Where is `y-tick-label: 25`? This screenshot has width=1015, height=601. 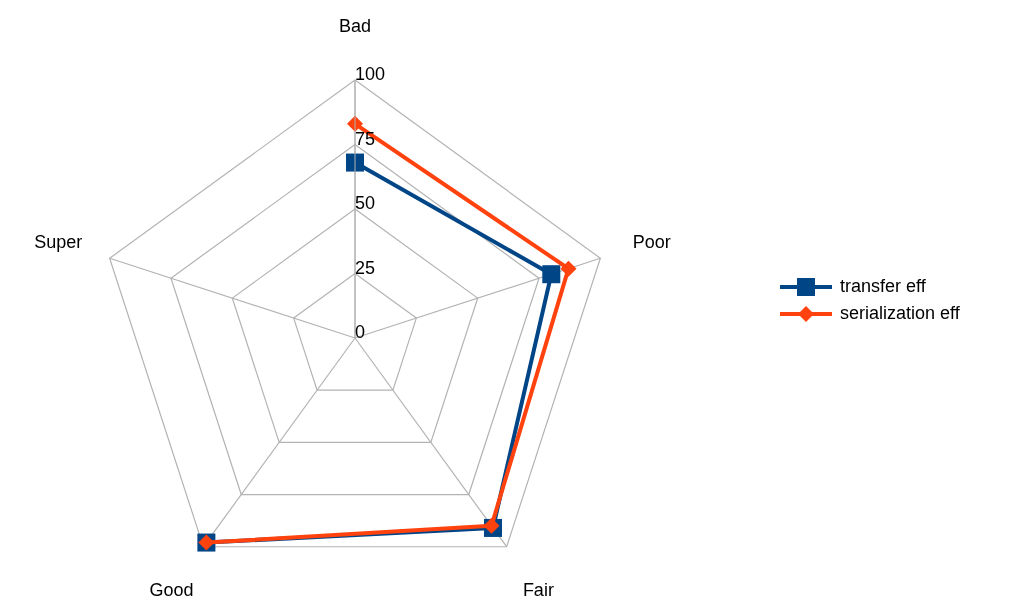
y-tick-label: 25 is located at coordinates (365, 267).